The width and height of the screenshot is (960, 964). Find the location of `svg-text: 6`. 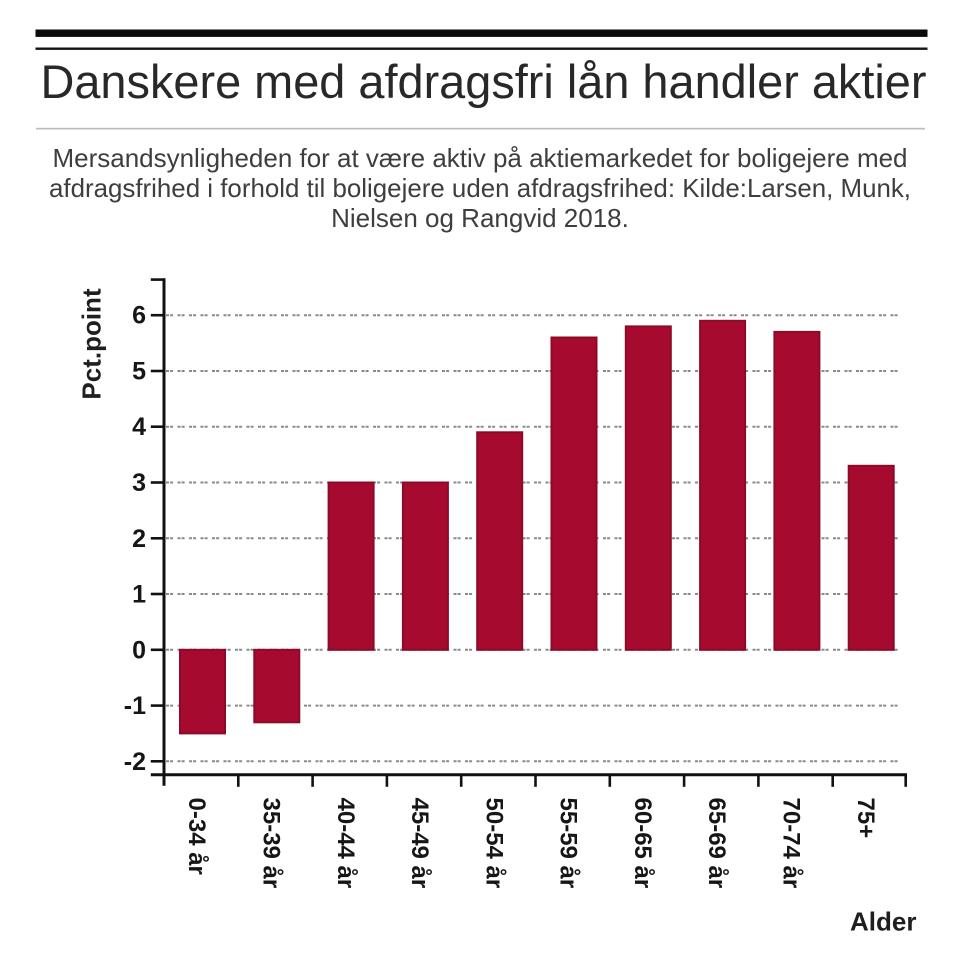

svg-text: 6 is located at coordinates (139, 316).